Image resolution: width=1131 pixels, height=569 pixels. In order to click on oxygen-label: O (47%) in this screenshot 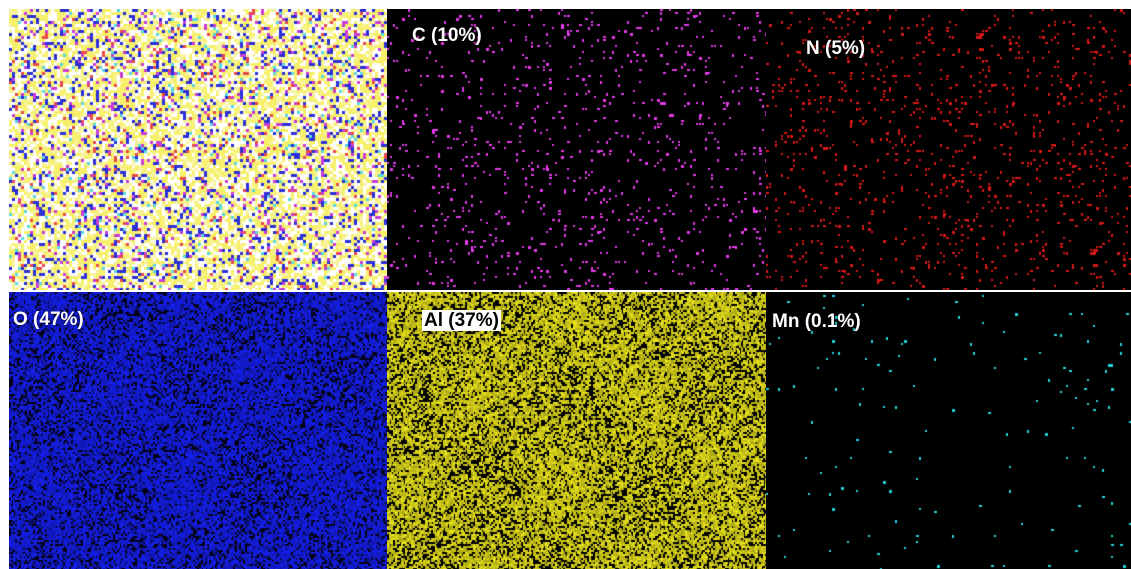, I will do `click(48, 319)`.